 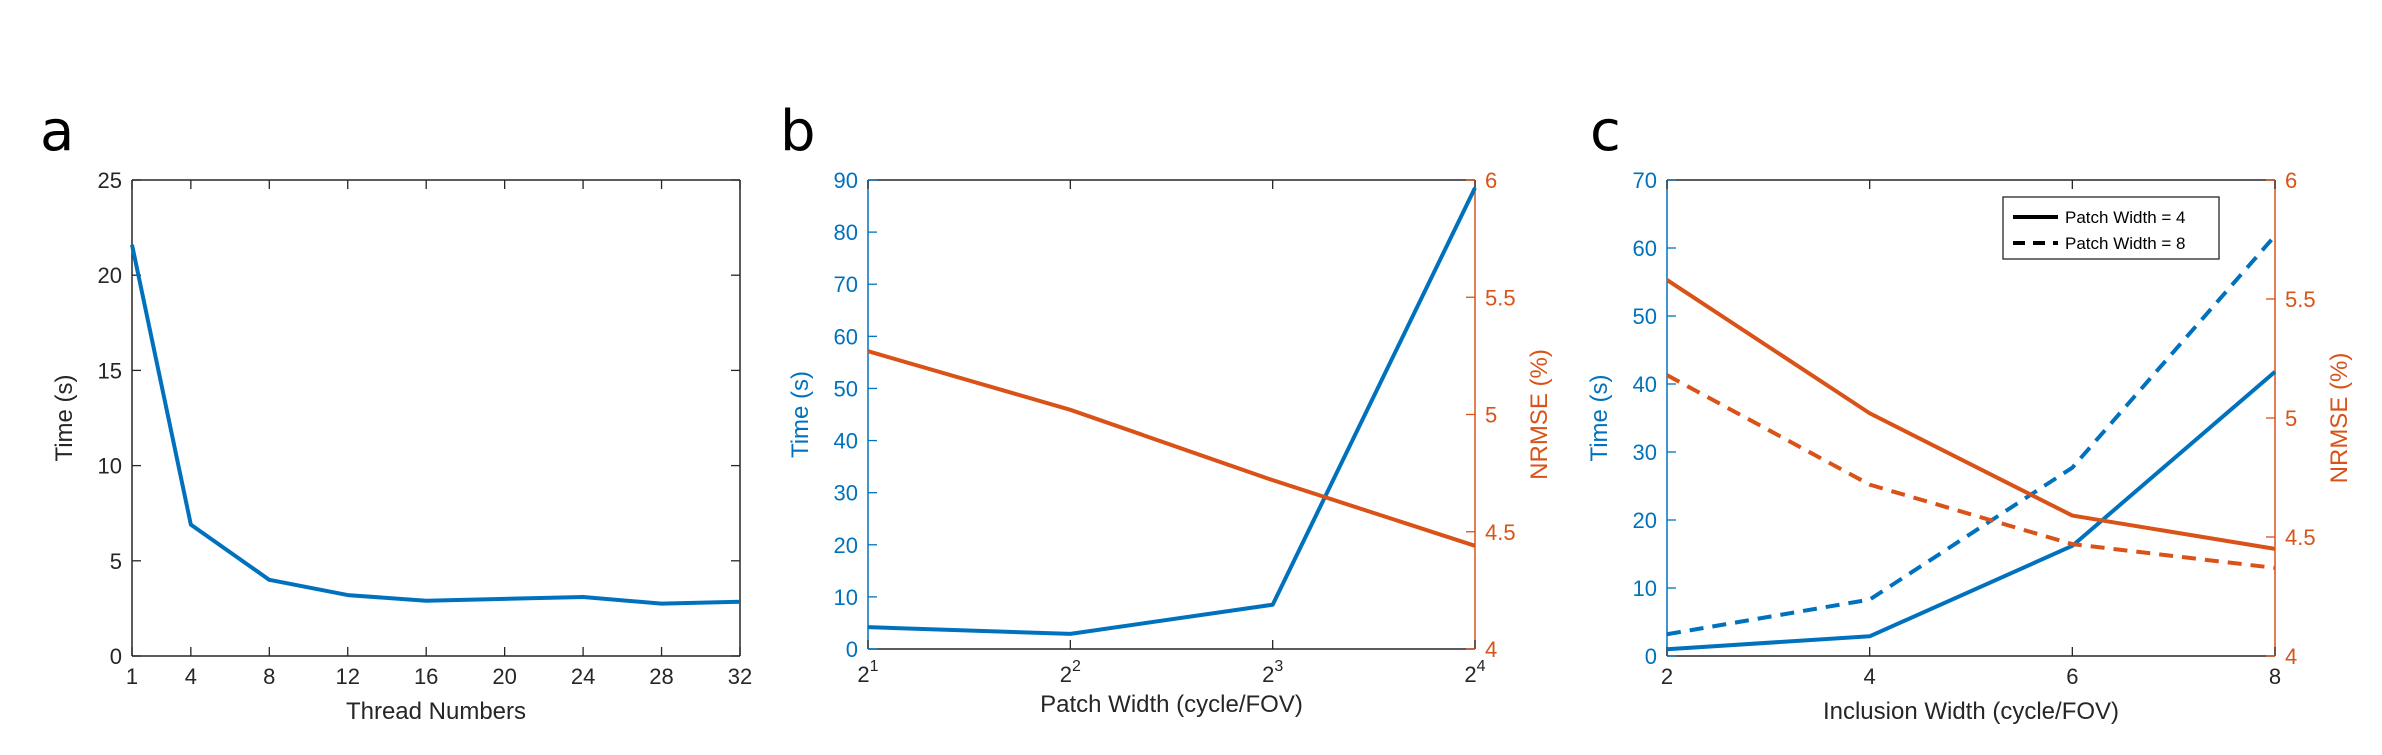 I want to click on x-tick-label: 23, so click(x=1272, y=672).